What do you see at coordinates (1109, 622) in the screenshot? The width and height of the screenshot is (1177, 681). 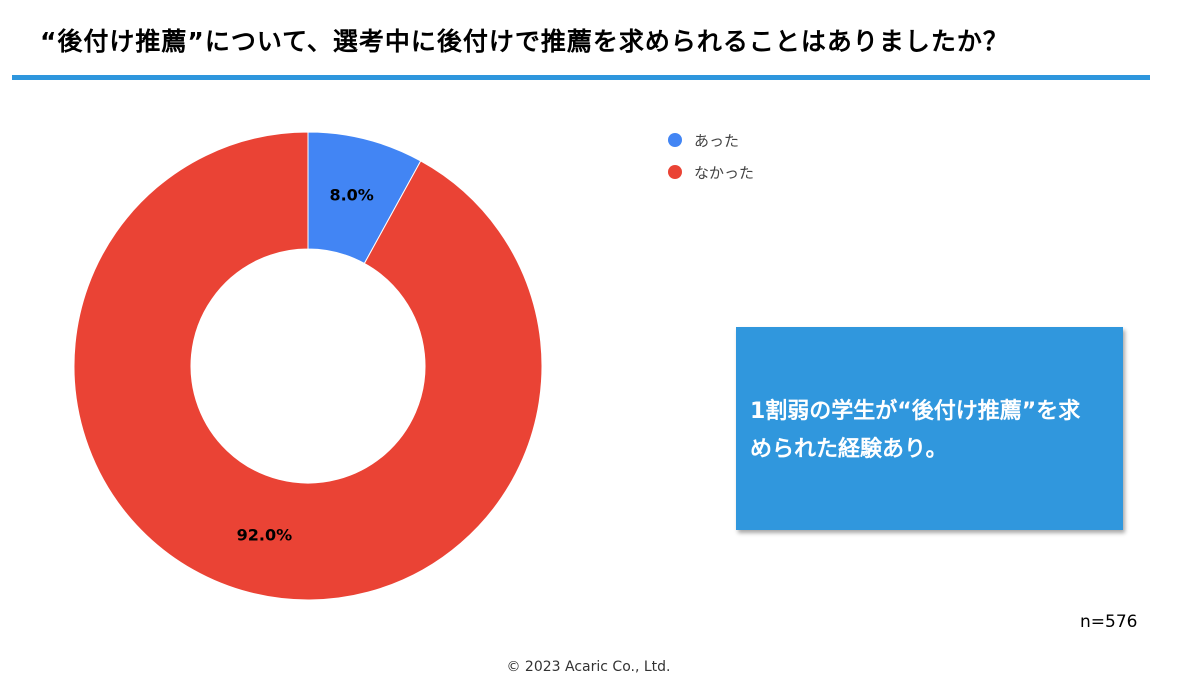 I see `sample-size-label: n=576` at bounding box center [1109, 622].